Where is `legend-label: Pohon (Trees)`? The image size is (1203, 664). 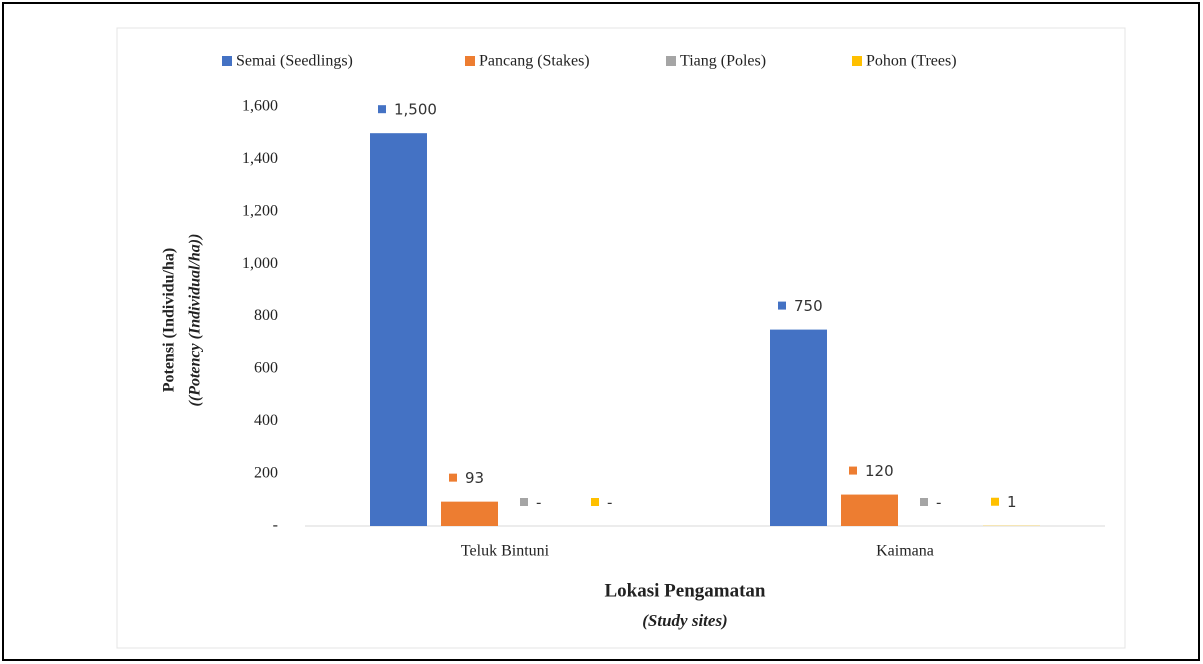 legend-label: Pohon (Trees) is located at coordinates (911, 61).